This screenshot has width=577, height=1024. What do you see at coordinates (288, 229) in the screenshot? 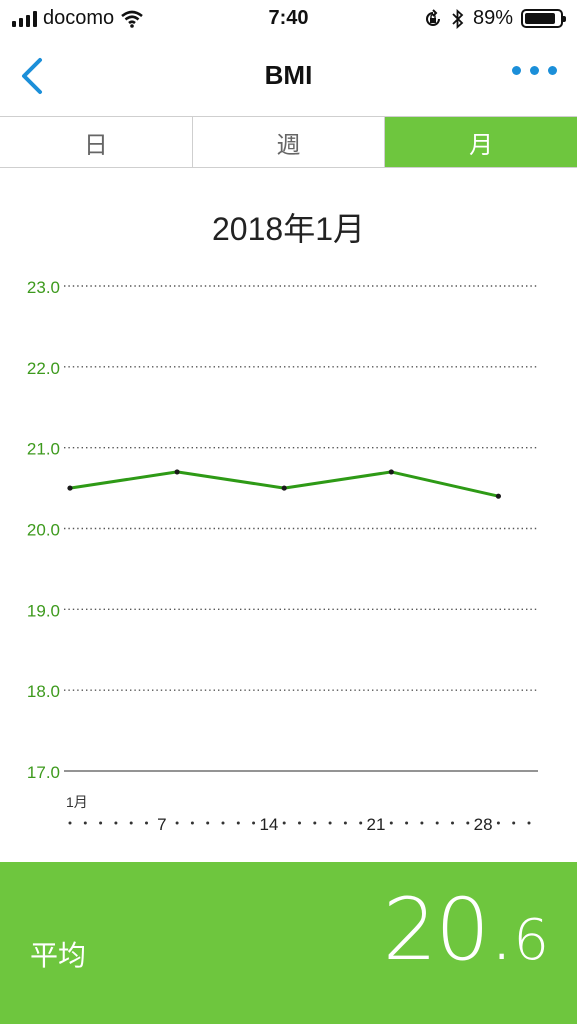
I see `period-label: 2018年1月` at bounding box center [288, 229].